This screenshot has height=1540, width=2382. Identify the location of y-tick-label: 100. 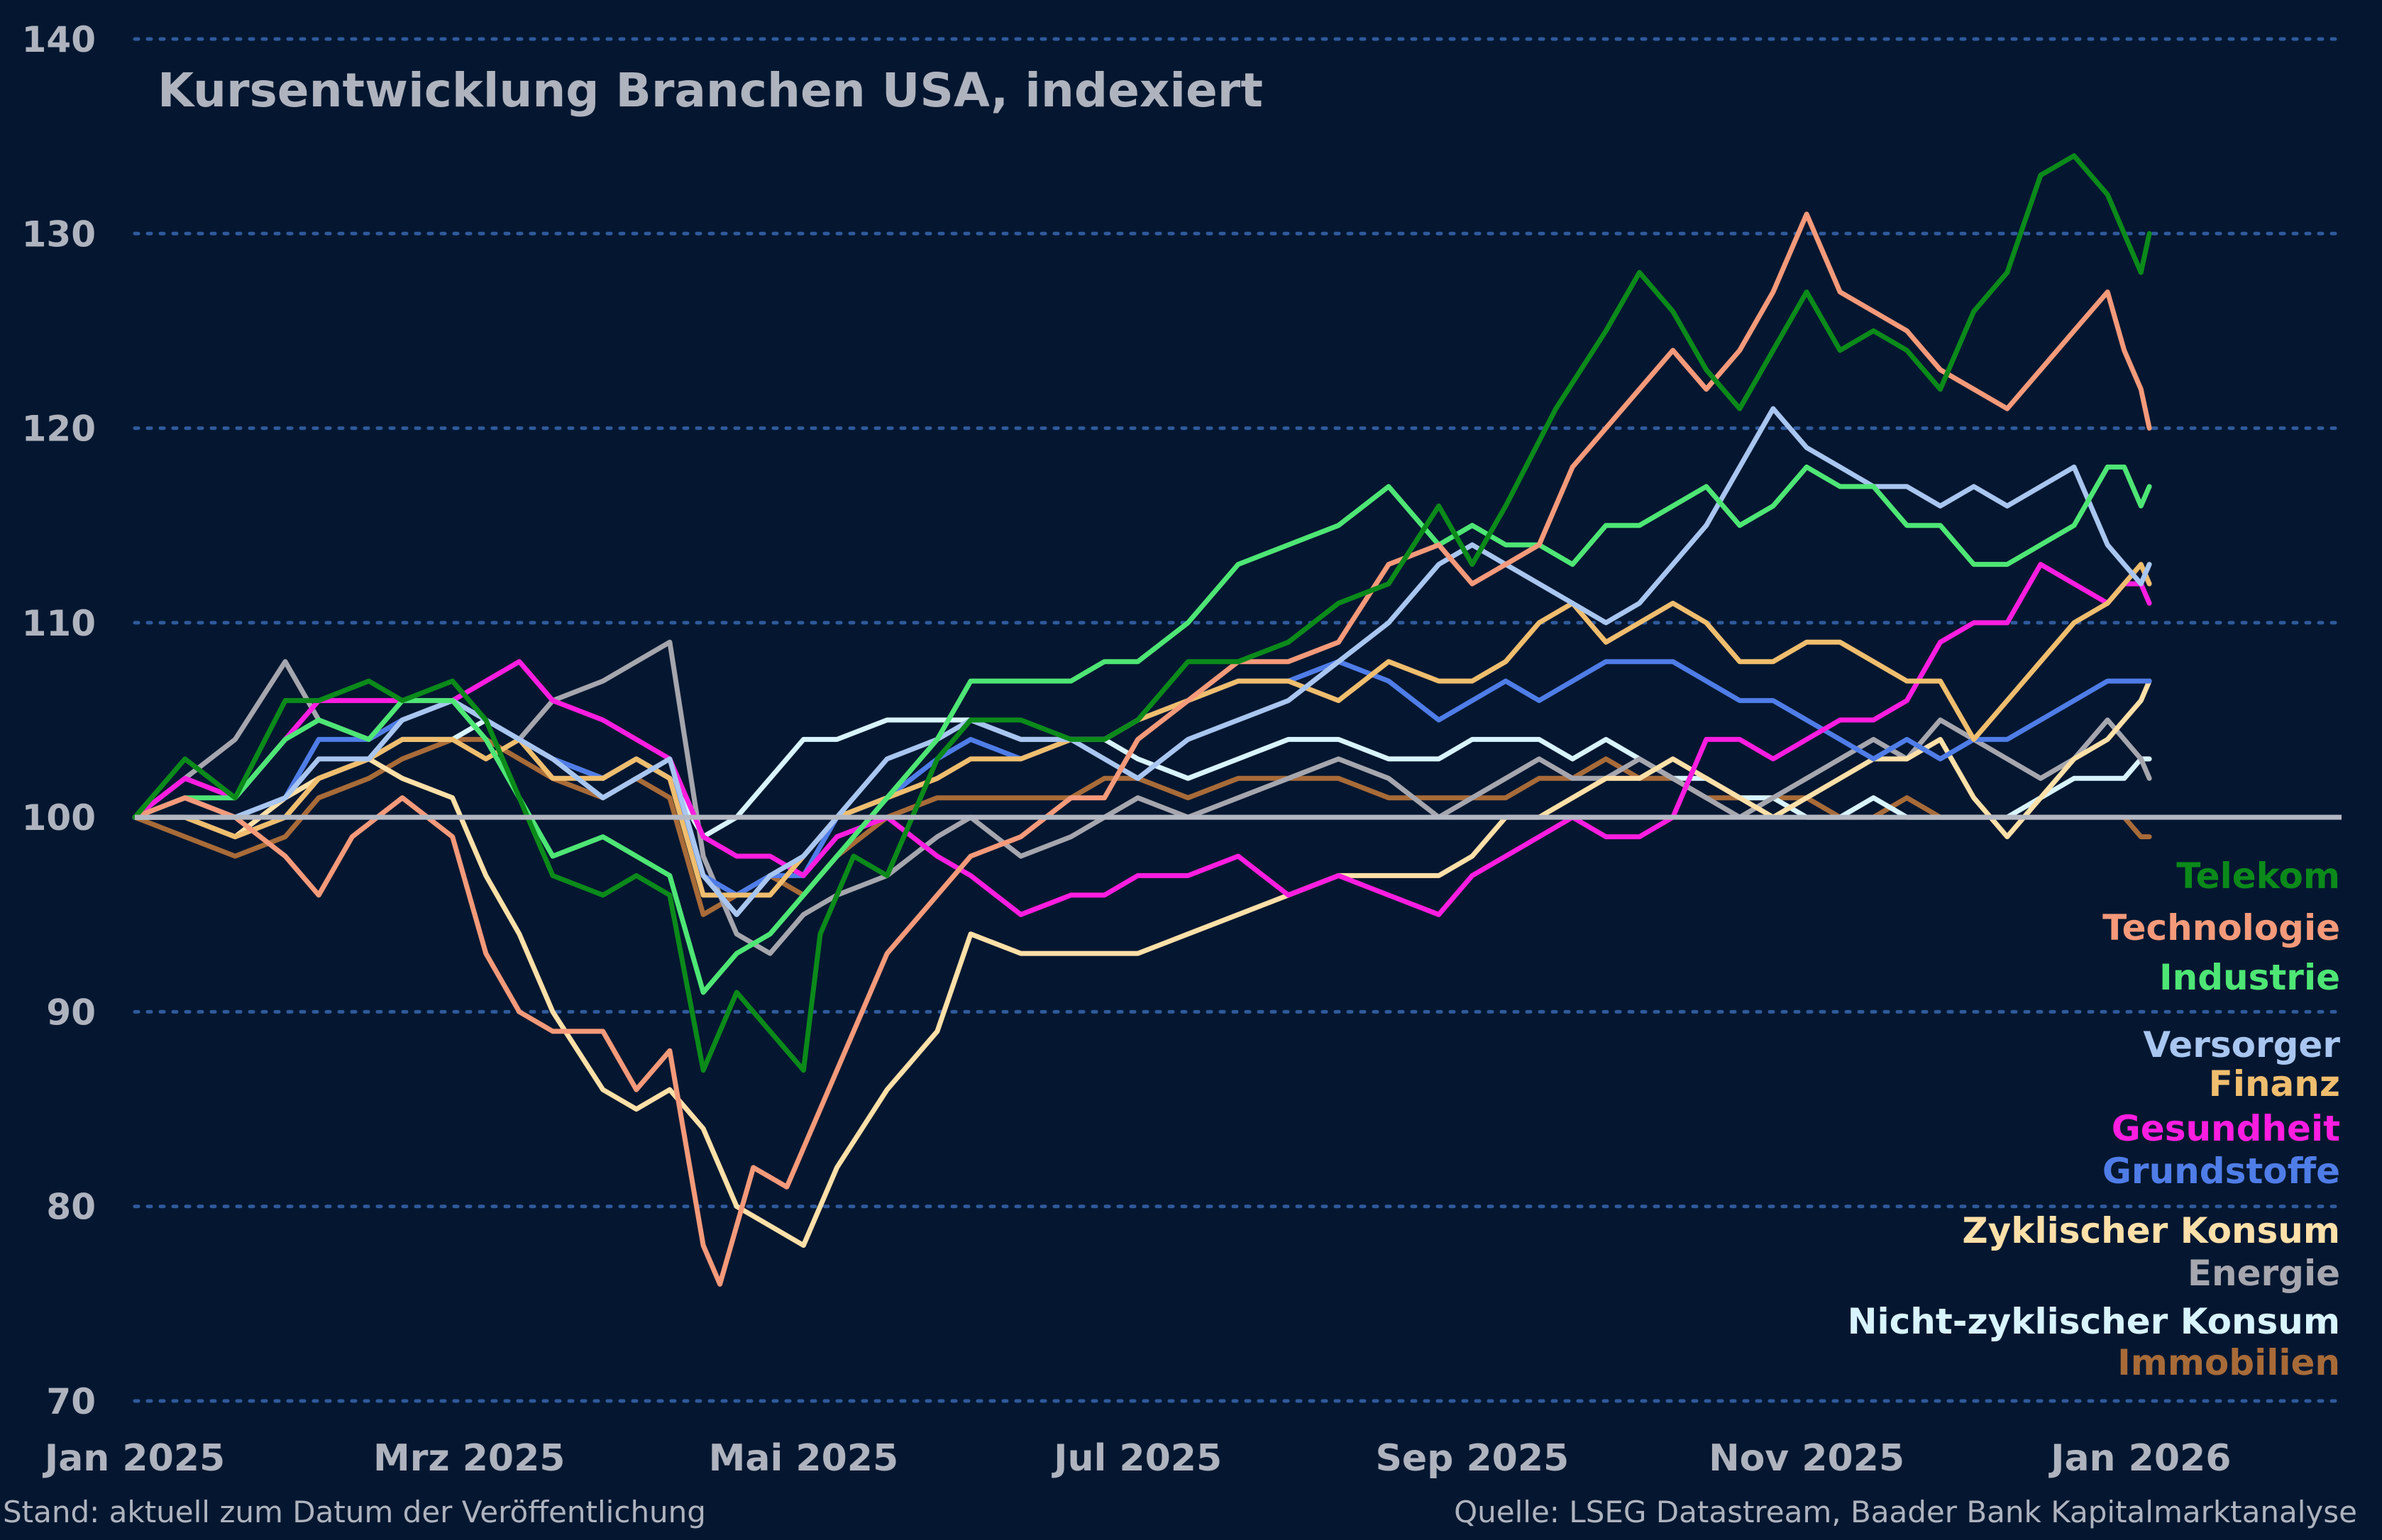
(59, 817).